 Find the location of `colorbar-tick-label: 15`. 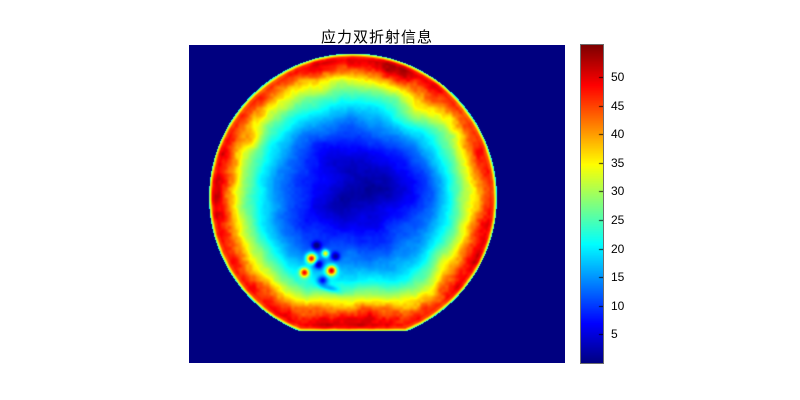

colorbar-tick-label: 15 is located at coordinates (618, 277).